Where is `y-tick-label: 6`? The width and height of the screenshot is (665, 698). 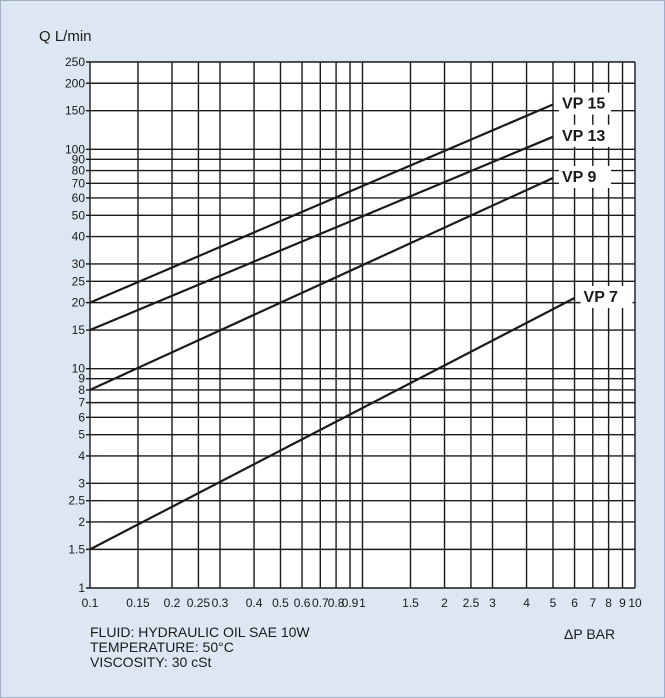 y-tick-label: 6 is located at coordinates (81, 417).